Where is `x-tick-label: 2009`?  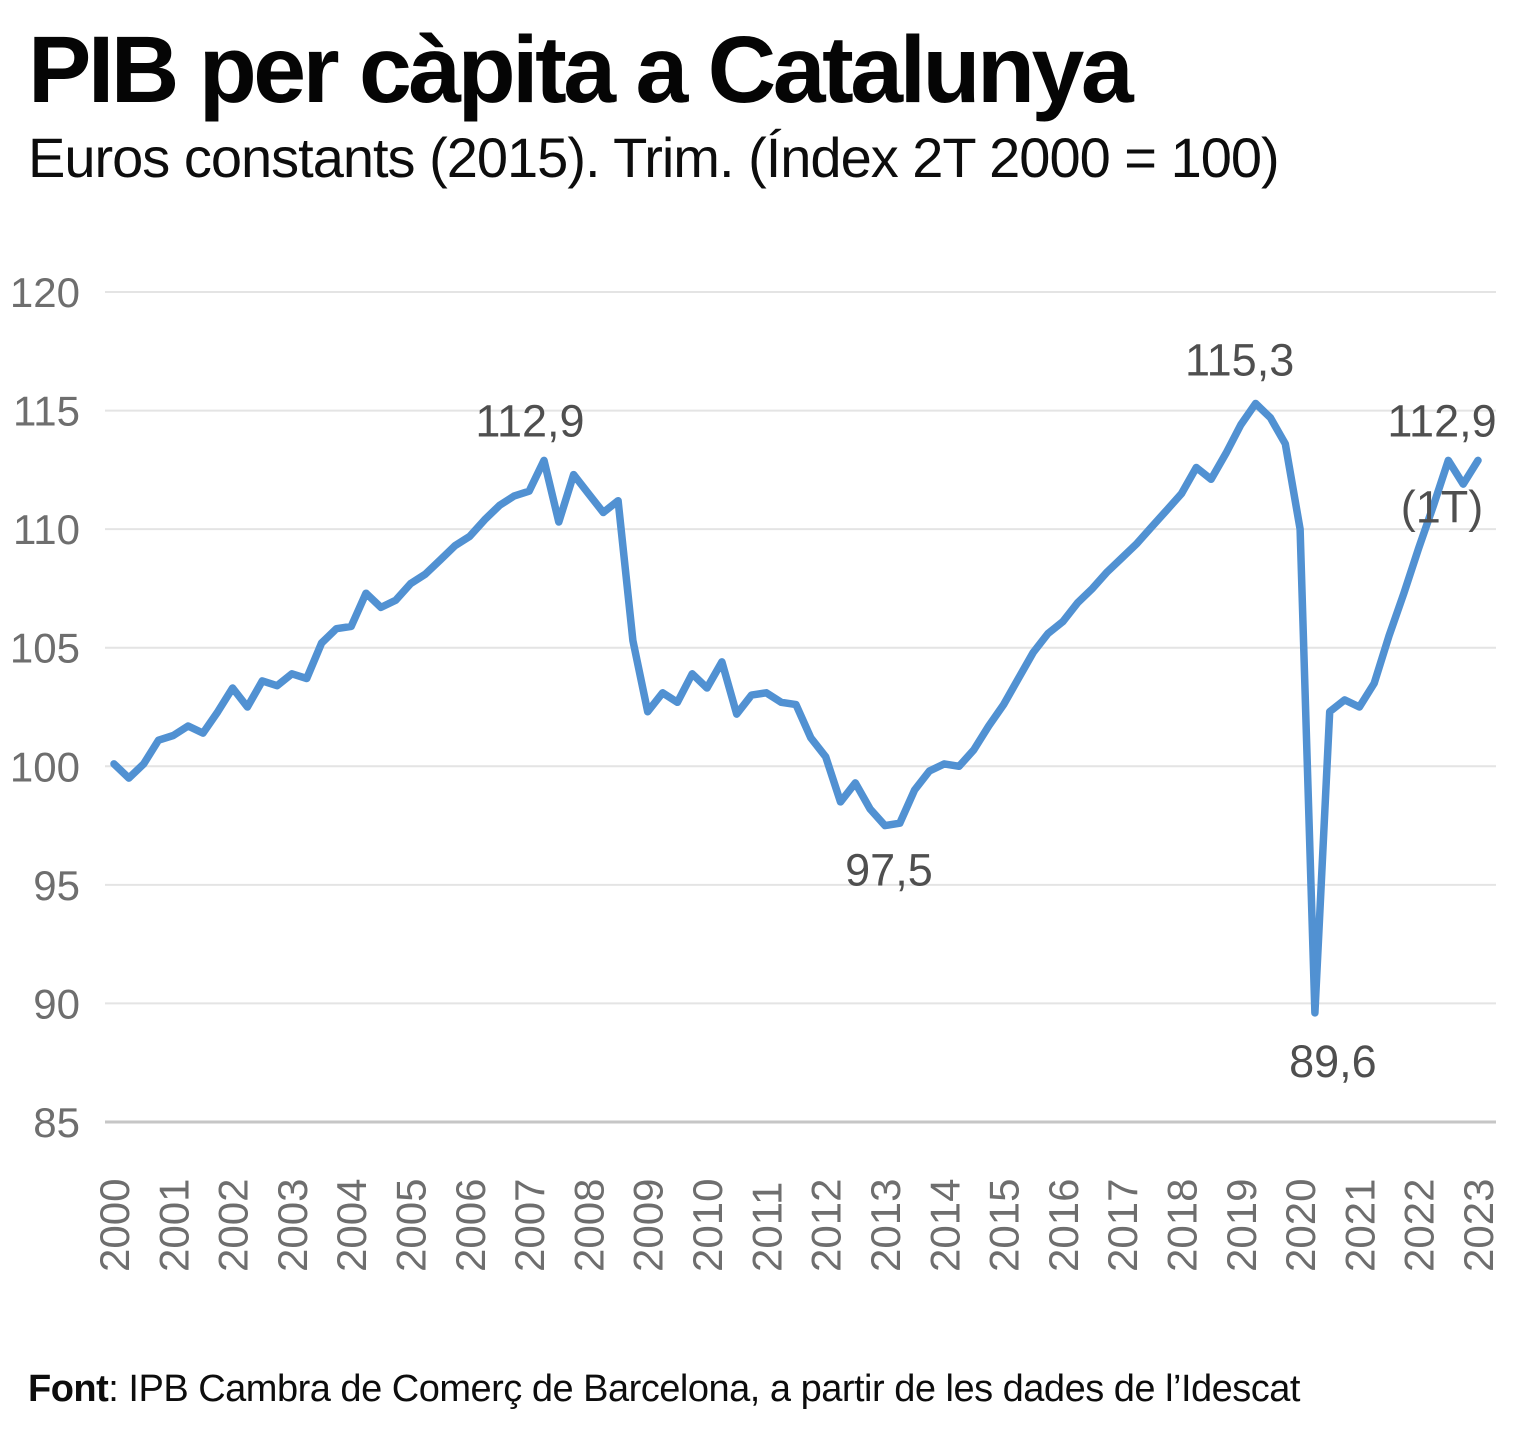 x-tick-label: 2009 is located at coordinates (648, 1225).